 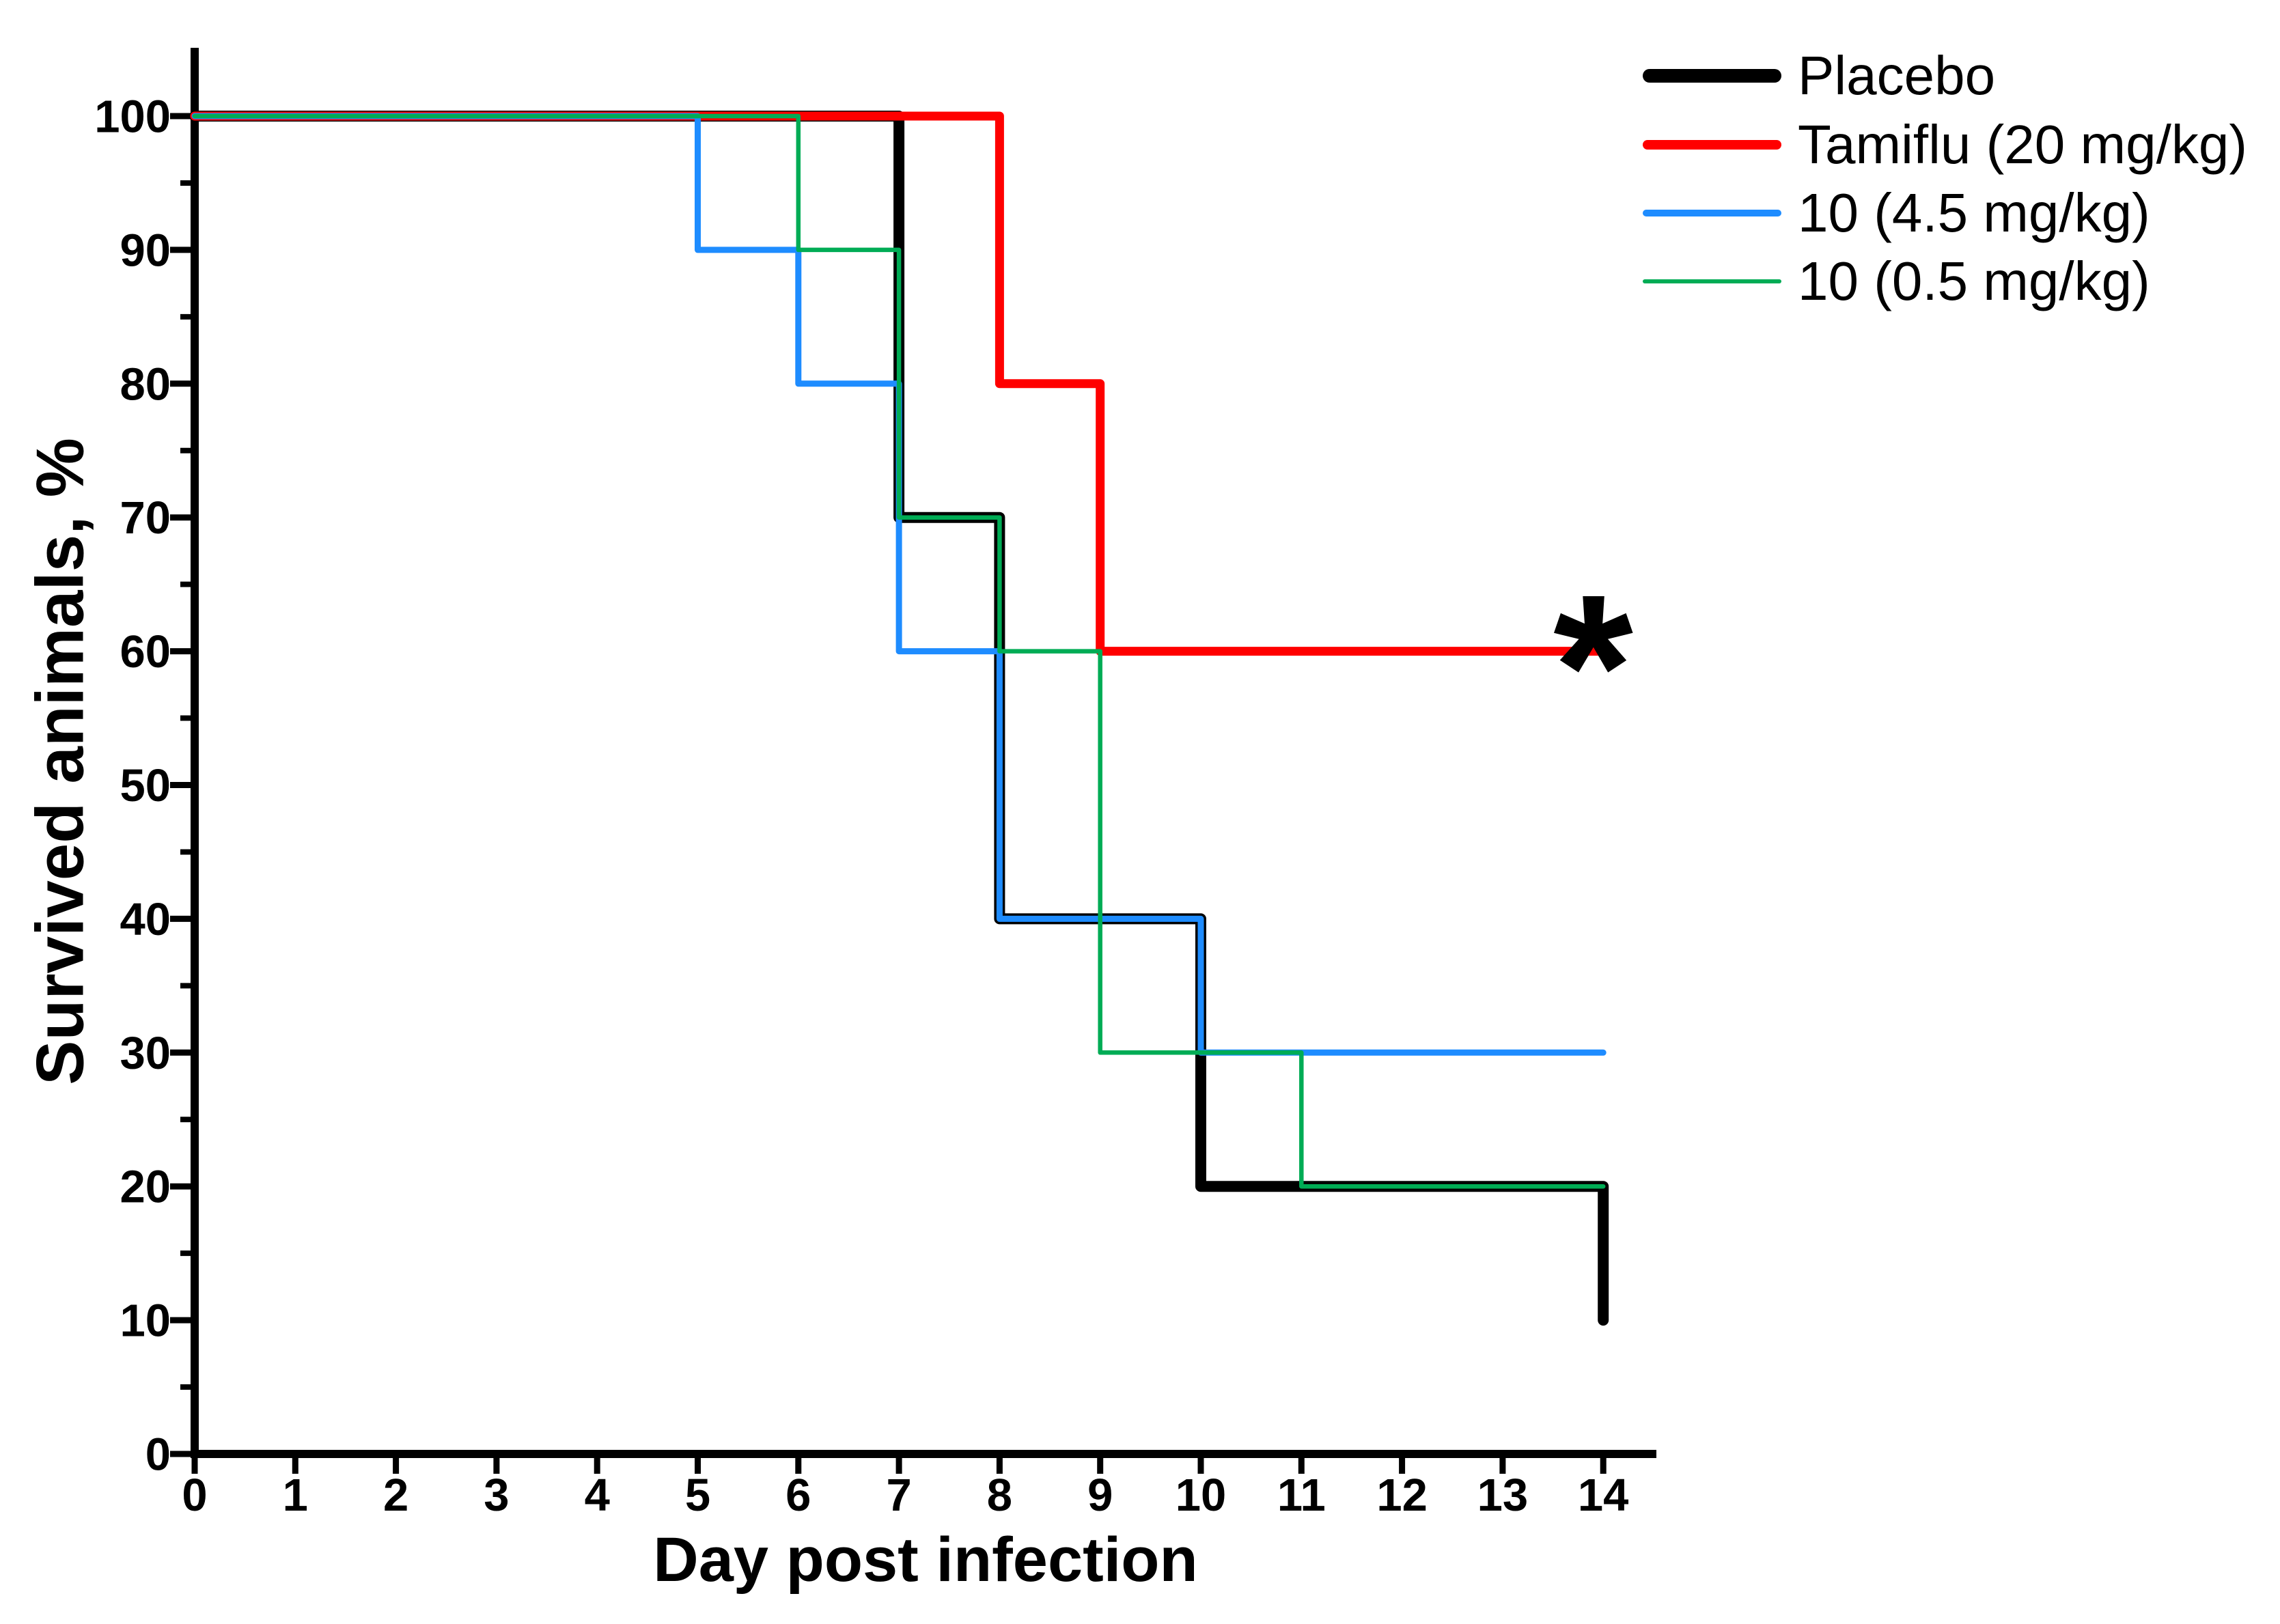 I want to click on y-tick-label: 40, so click(x=145, y=919).